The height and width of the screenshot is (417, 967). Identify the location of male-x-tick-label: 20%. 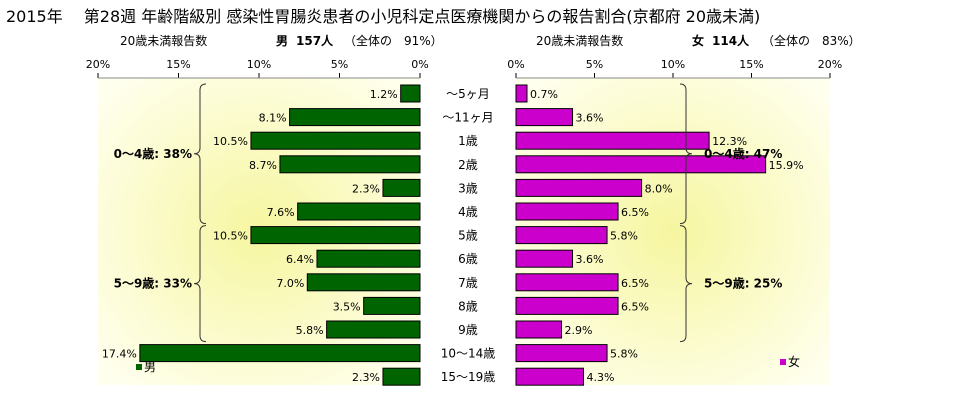
(98, 64).